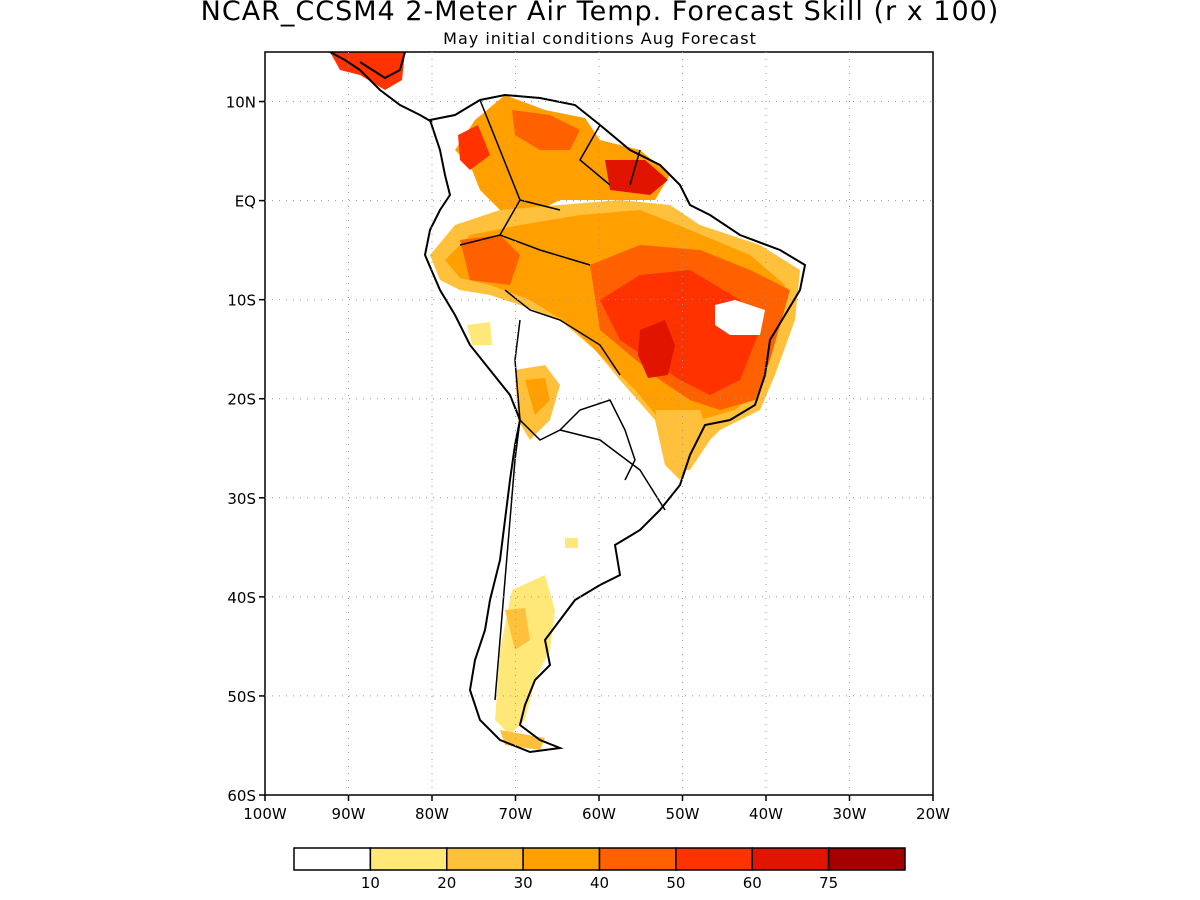 The width and height of the screenshot is (1200, 900). Describe the element at coordinates (370, 883) in the screenshot. I see `colorbar-label: 10` at that location.